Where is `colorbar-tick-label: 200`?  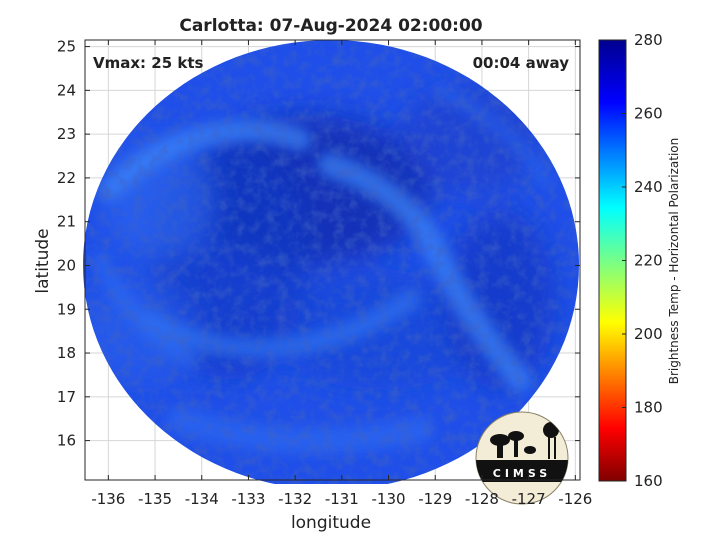
colorbar-tick-label: 200 is located at coordinates (648, 334).